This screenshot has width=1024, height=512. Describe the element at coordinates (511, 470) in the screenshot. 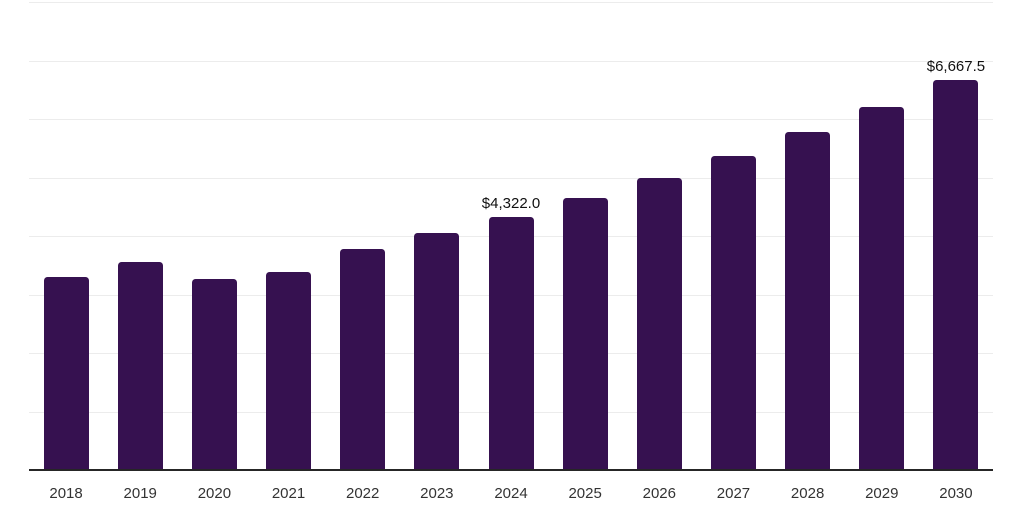

I see `x-axis-line` at that location.